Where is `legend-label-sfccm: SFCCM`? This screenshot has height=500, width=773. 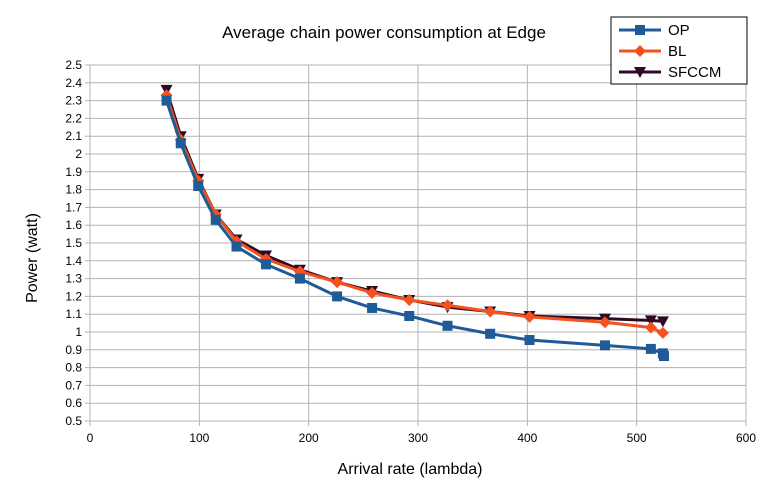
legend-label-sfccm: SFCCM is located at coordinates (694, 72).